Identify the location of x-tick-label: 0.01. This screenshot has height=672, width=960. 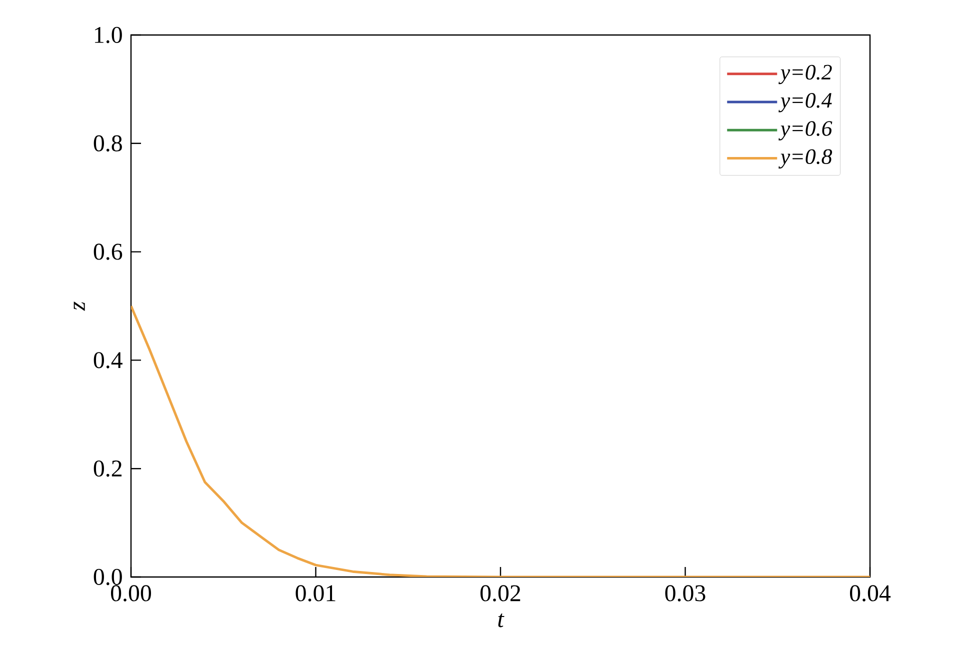
(316, 593).